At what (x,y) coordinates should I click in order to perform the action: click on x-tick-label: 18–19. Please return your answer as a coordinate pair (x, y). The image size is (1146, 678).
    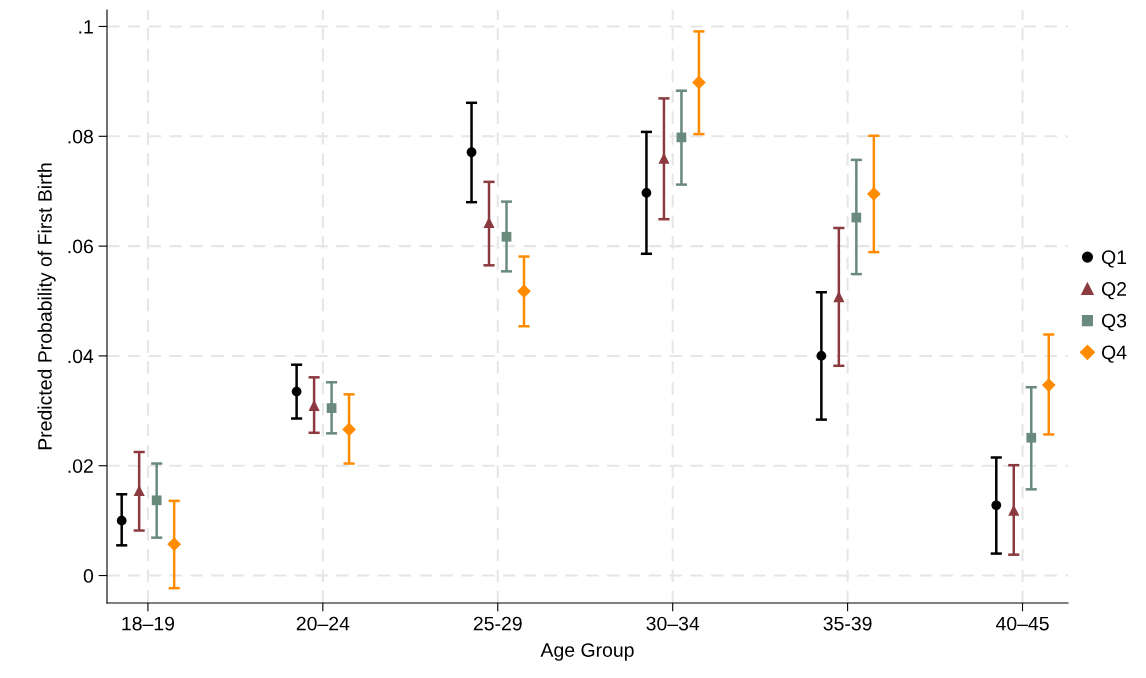
    Looking at the image, I should click on (148, 623).